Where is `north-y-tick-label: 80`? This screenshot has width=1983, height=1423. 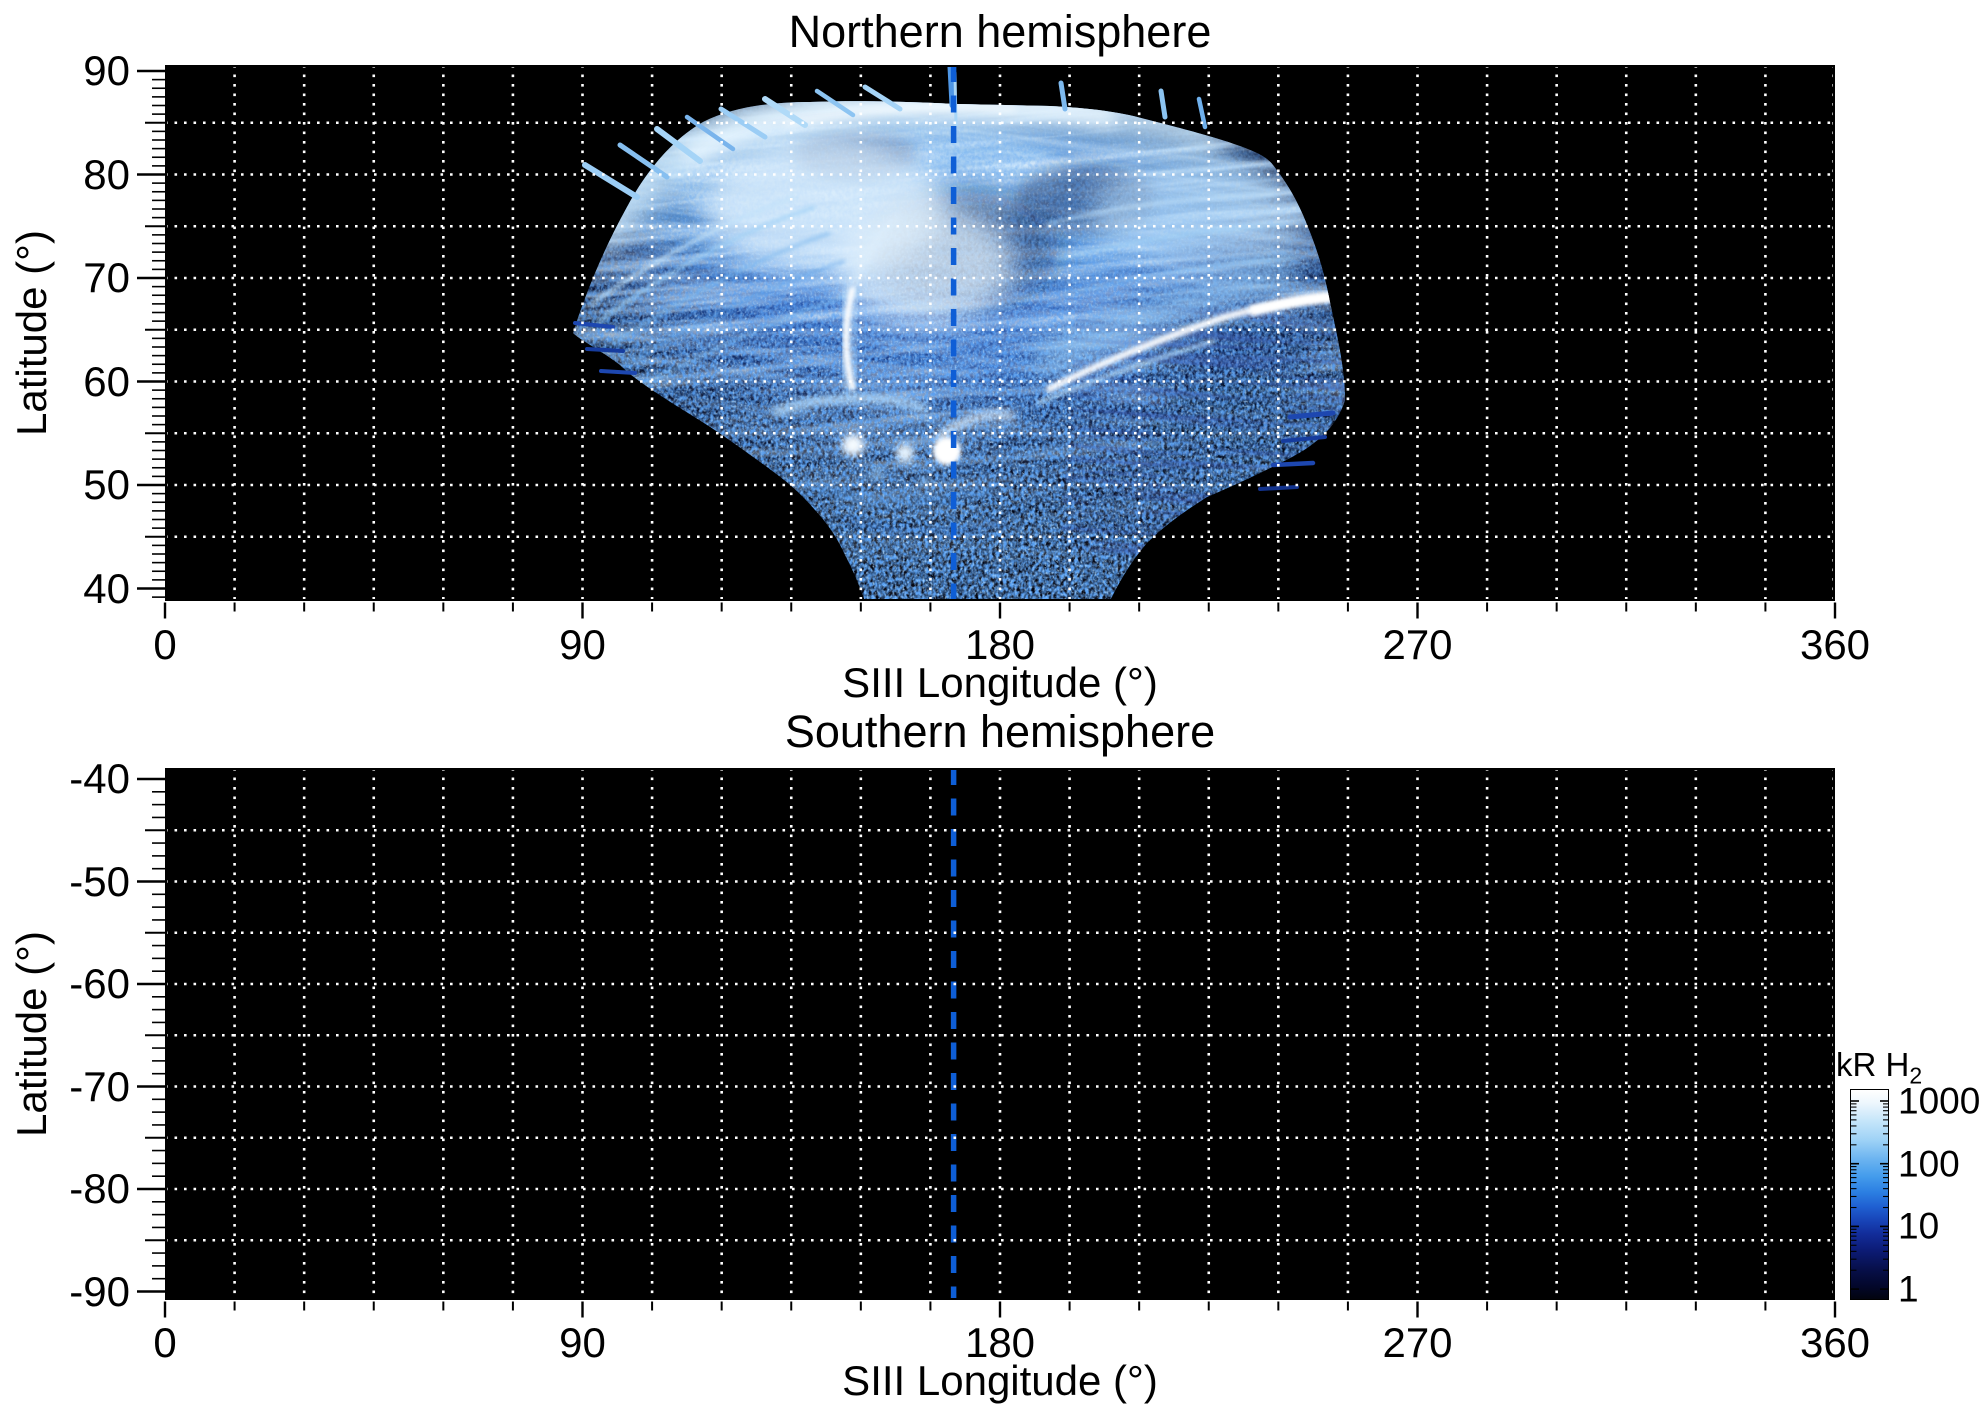
north-y-tick-label: 80 is located at coordinates (106, 174).